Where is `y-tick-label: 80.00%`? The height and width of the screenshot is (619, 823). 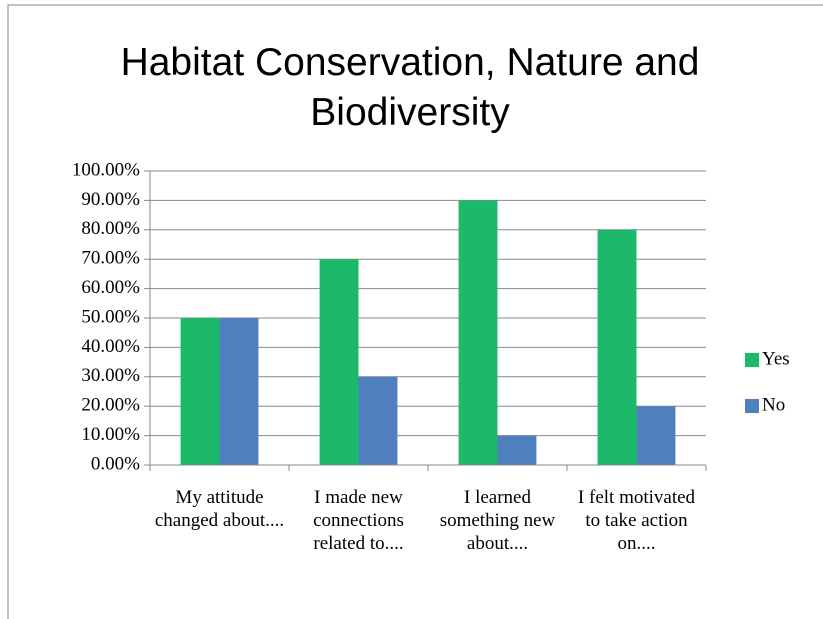 y-tick-label: 80.00% is located at coordinates (110, 228).